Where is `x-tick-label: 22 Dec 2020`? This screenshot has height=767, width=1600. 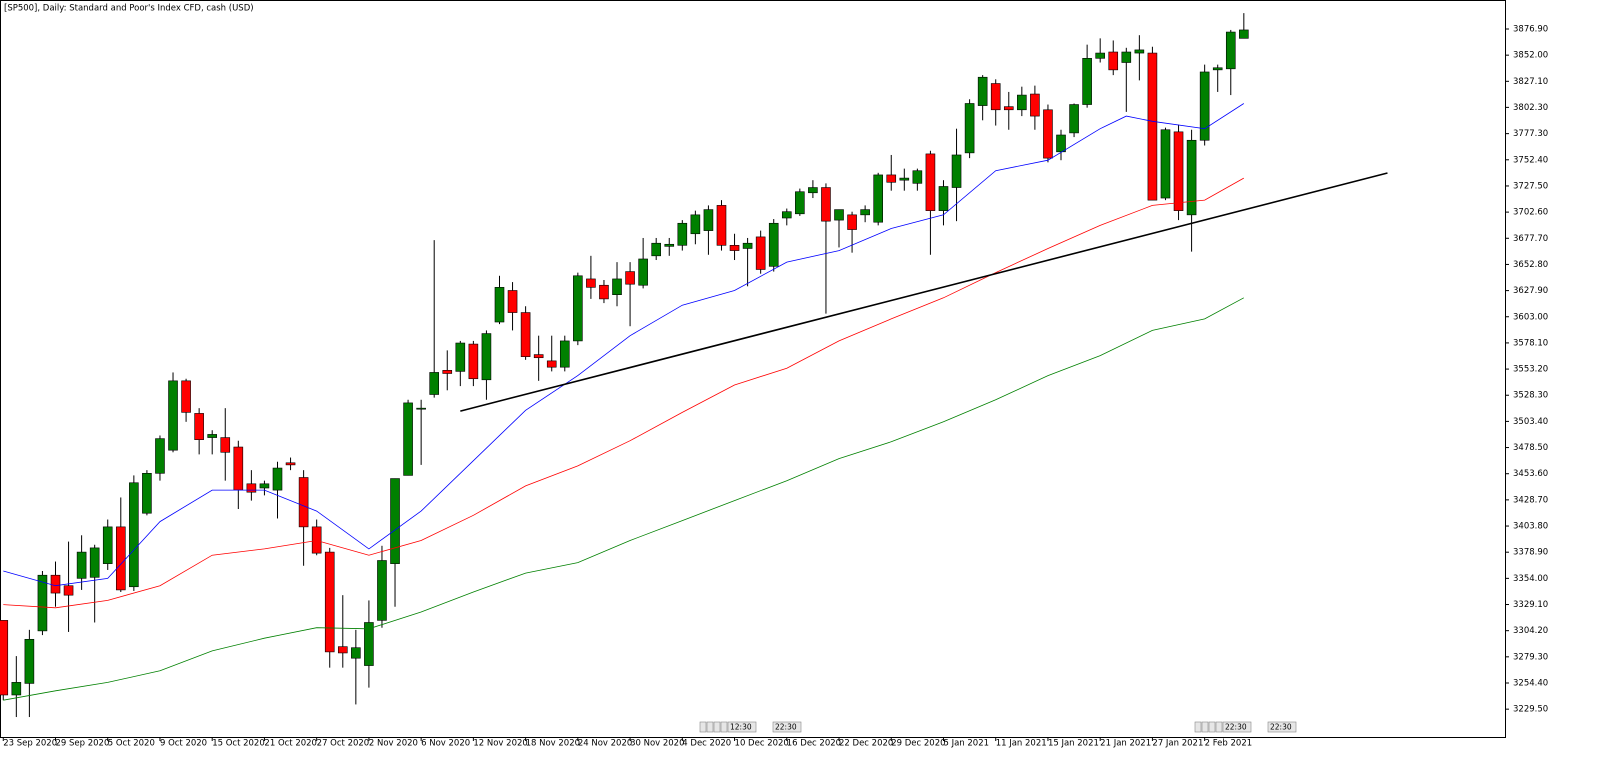
x-tick-label: 22 Dec 2020 is located at coordinates (866, 744).